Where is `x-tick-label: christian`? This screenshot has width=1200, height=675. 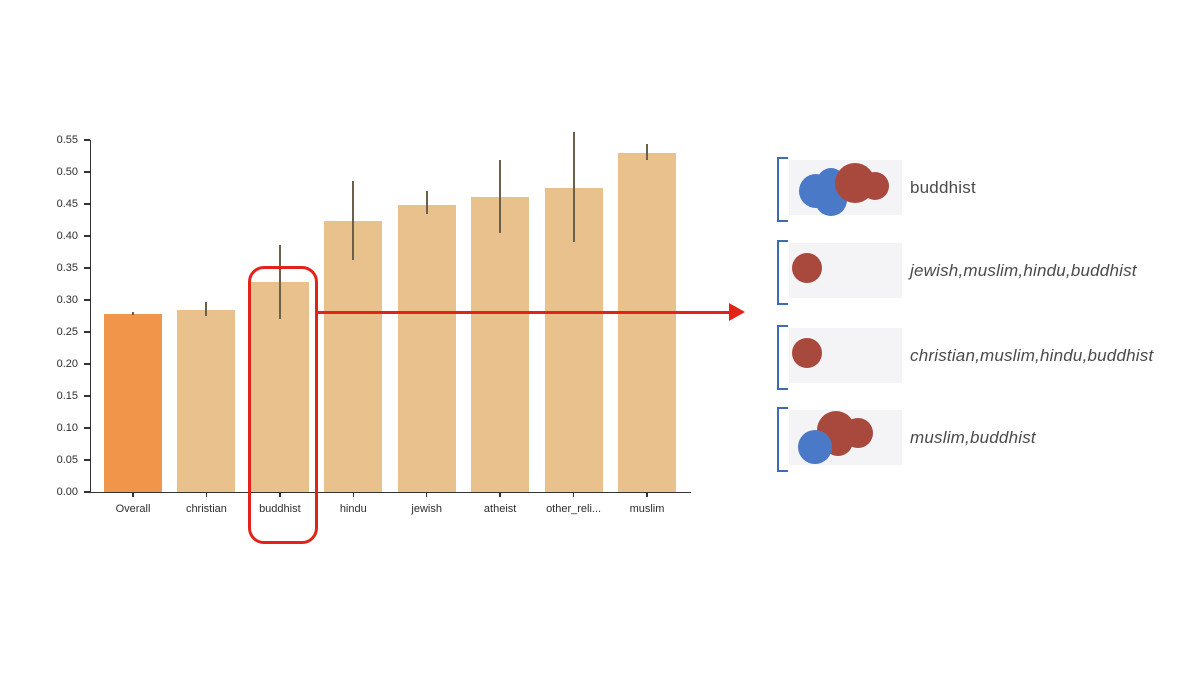 x-tick-label: christian is located at coordinates (206, 509).